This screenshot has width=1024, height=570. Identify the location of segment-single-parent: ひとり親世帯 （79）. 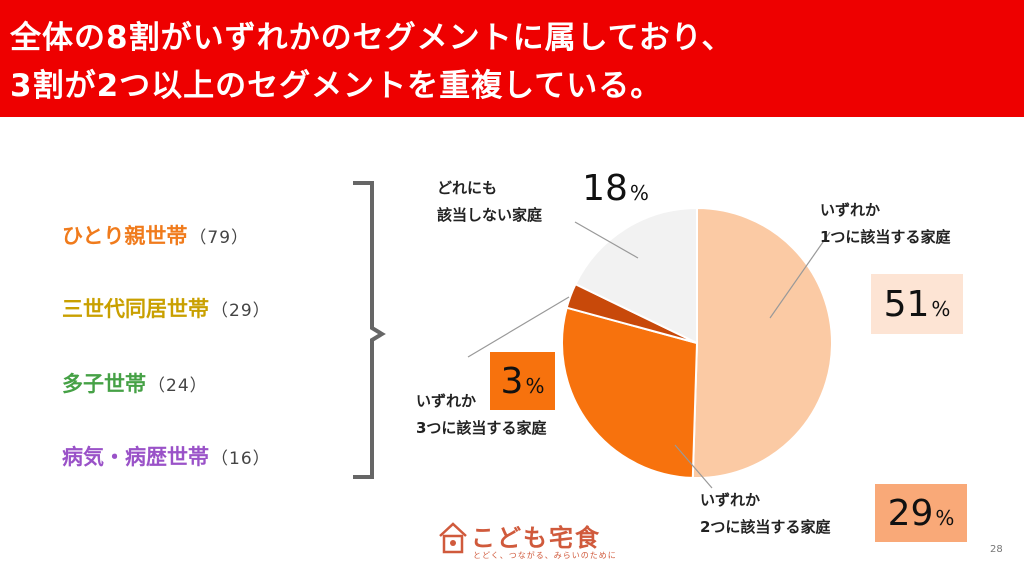
(155, 235).